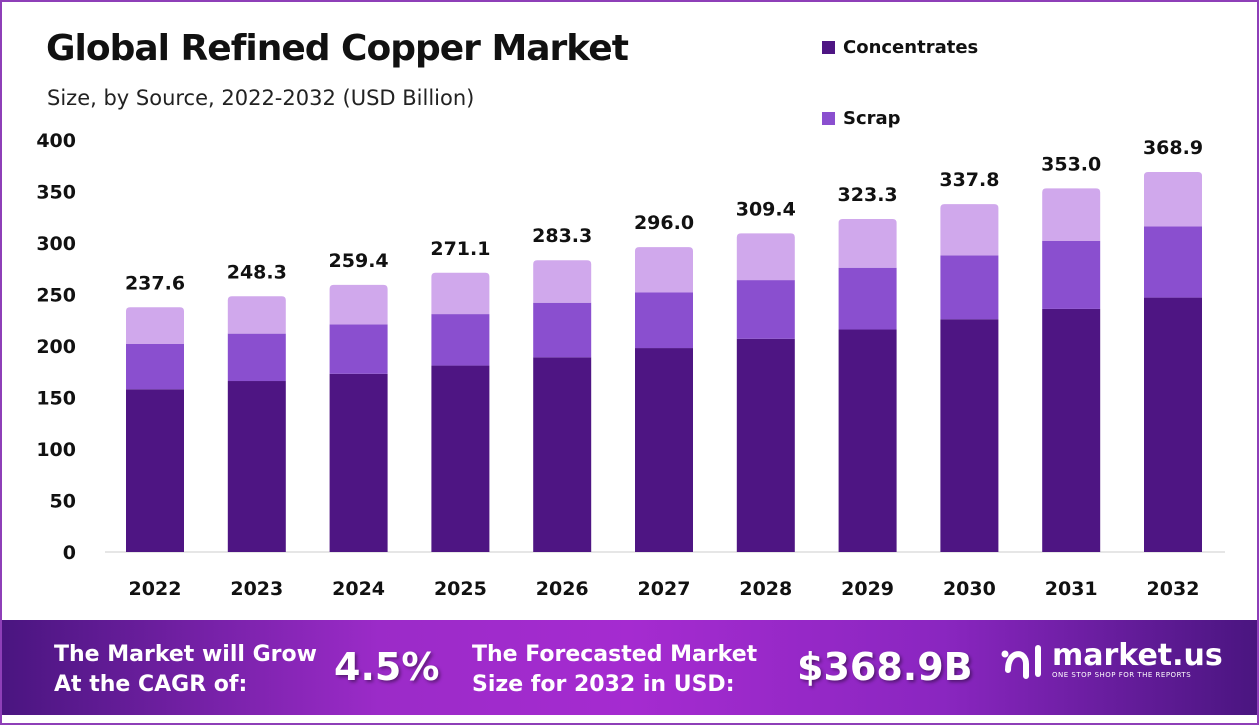 This screenshot has height=725, width=1259. I want to click on bar-segment-scrap-2031, so click(1071, 274).